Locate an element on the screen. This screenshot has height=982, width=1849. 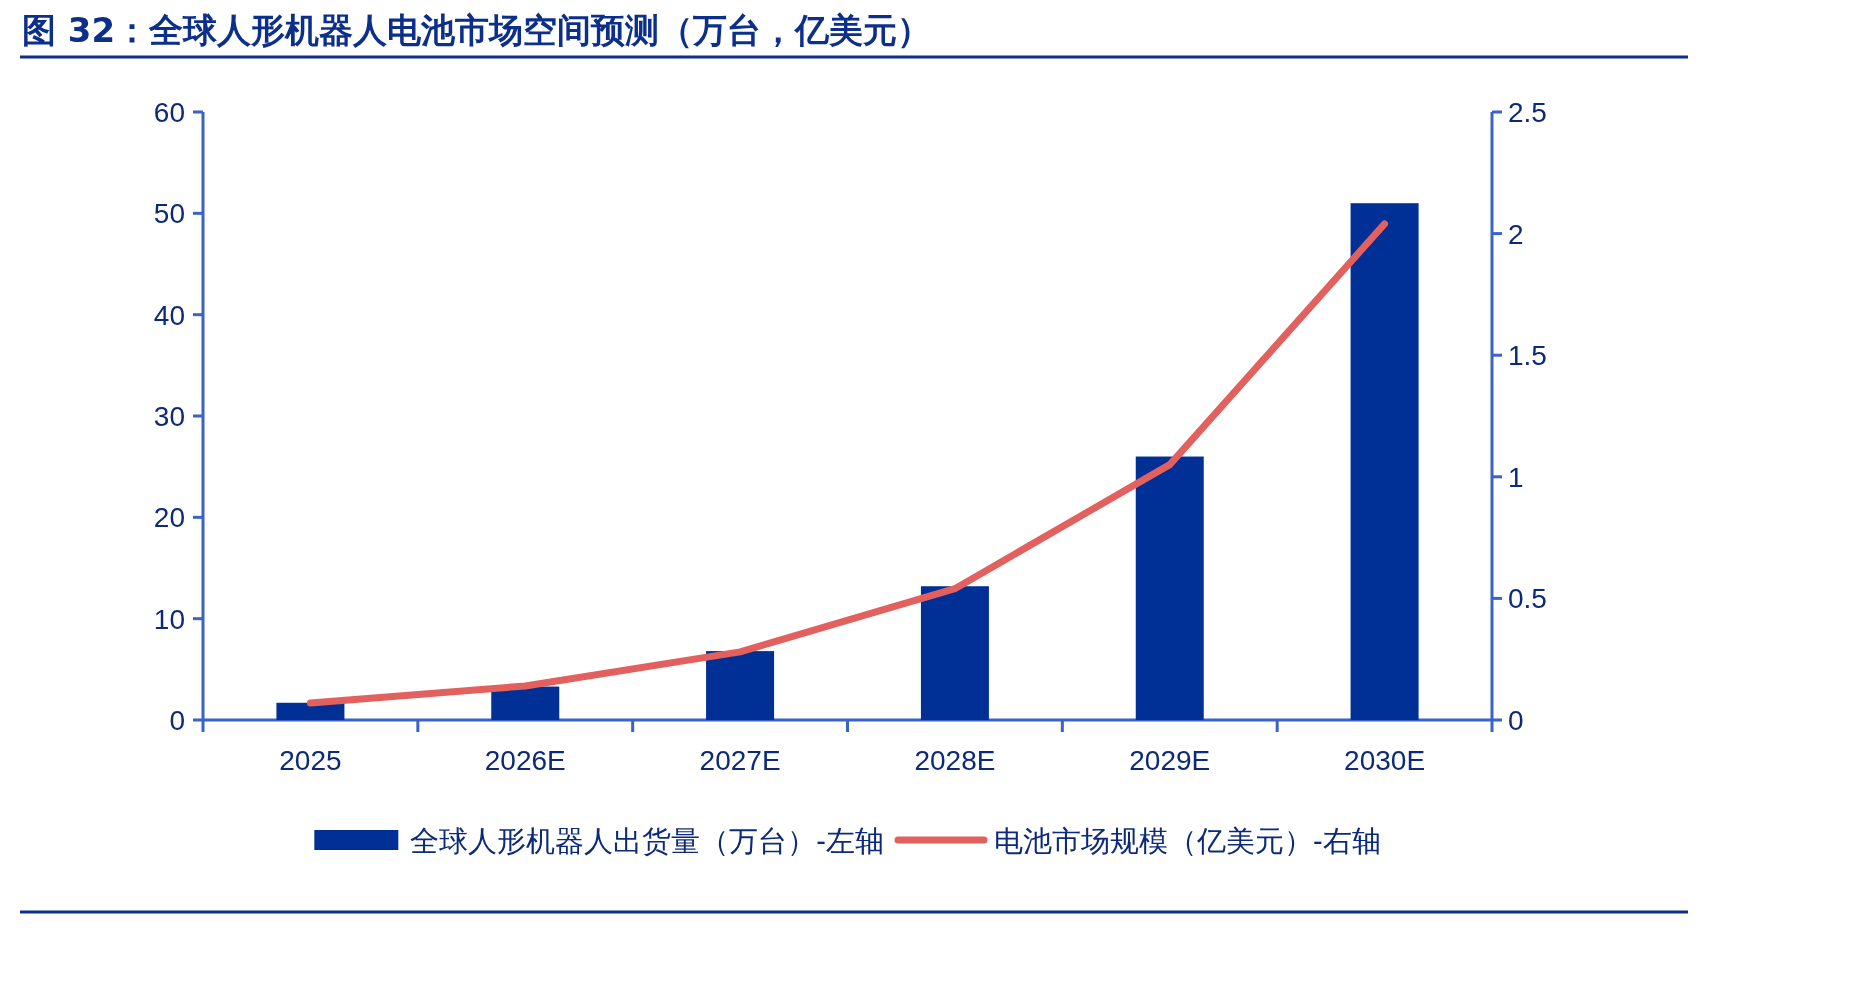
legend-label: 电池市场规模（亿美元）-右轴 is located at coordinates (1187, 841).